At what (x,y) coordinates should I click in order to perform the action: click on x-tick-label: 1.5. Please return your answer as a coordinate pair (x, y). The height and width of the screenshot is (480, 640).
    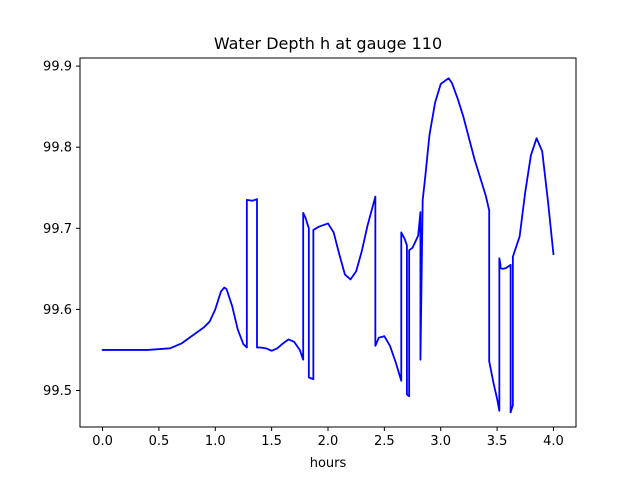
    Looking at the image, I should click on (271, 441).